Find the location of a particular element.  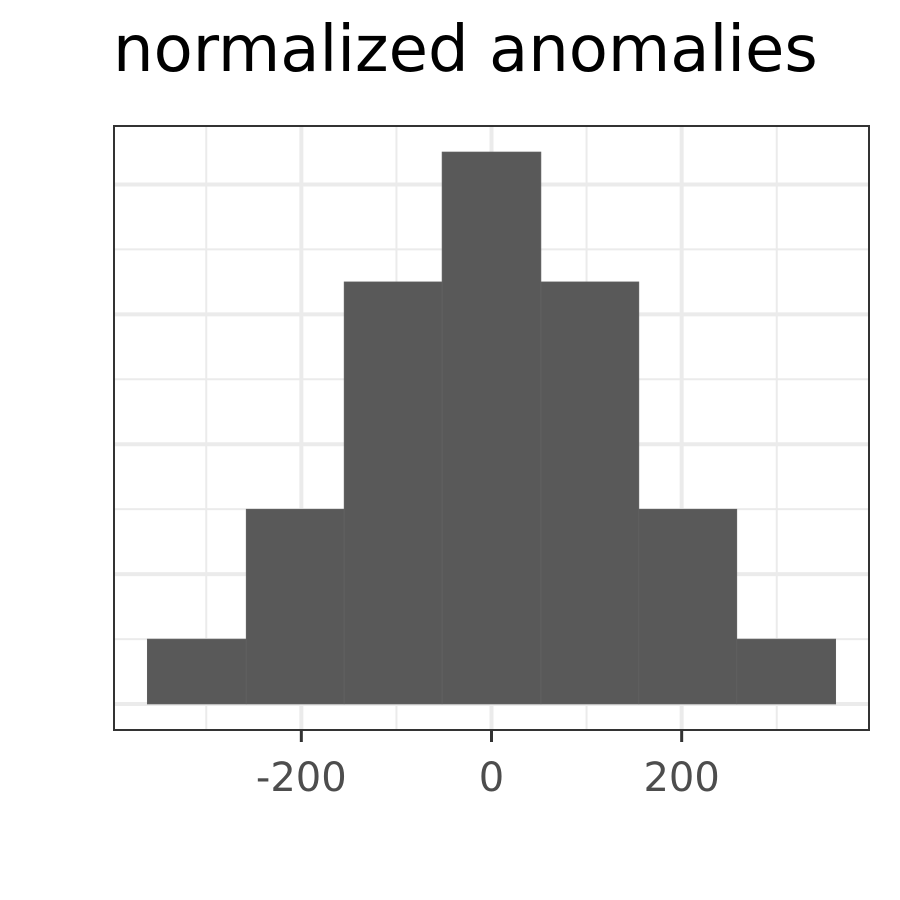

x-axis: -200 0 200 is located at coordinates (488, 765).